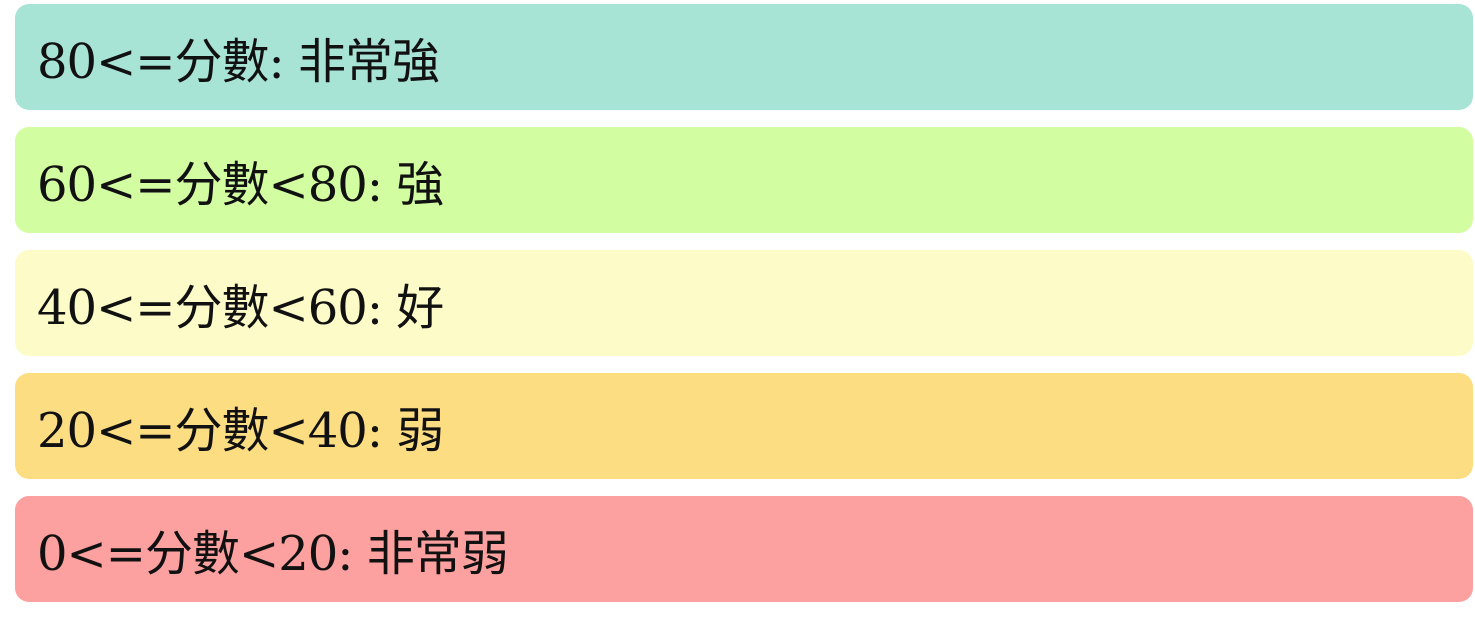 The height and width of the screenshot is (618, 1475). What do you see at coordinates (240, 185) in the screenshot?
I see `band-label: 60<=分數<80: 強` at bounding box center [240, 185].